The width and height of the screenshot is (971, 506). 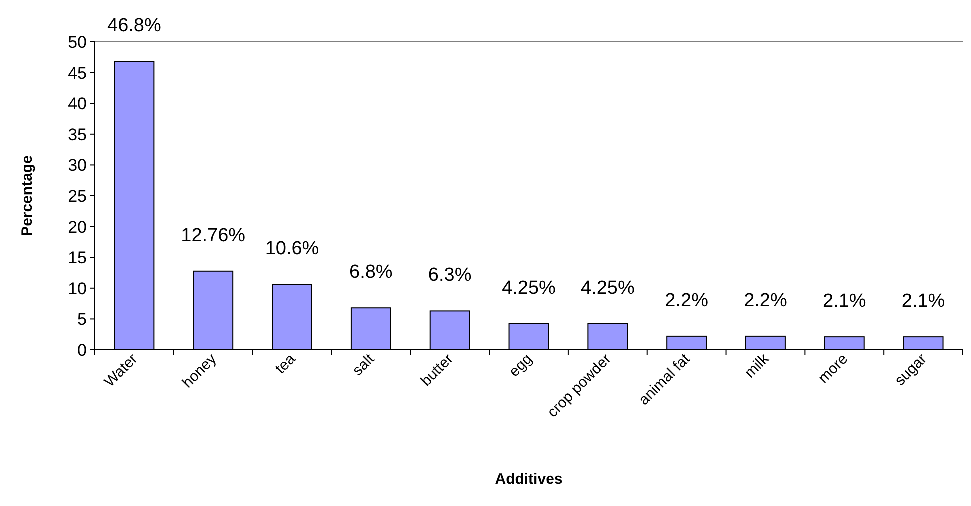 I want to click on data-label: 10.6%, so click(x=292, y=249).